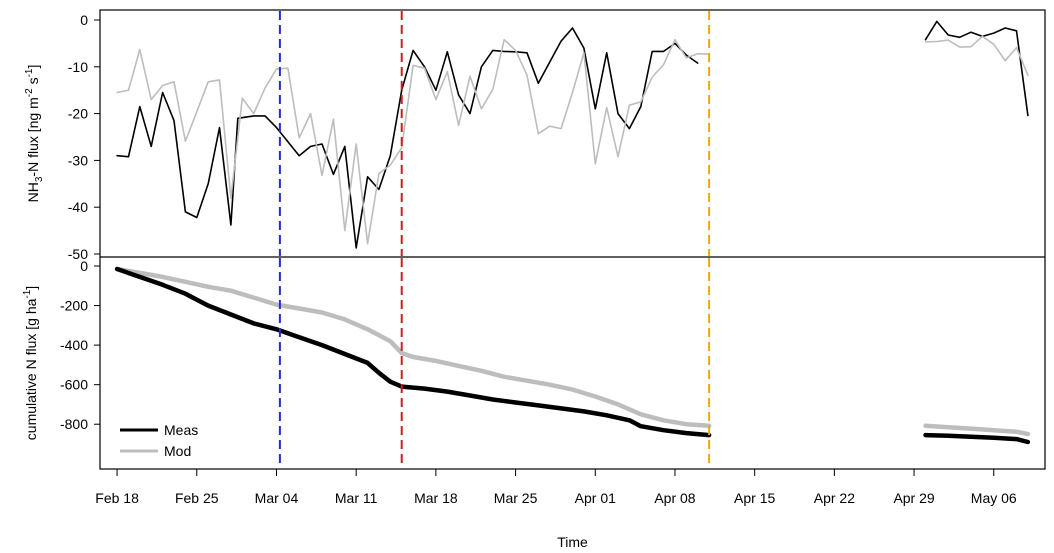  What do you see at coordinates (356, 498) in the screenshot?
I see `x-tick-label: Mar 11` at bounding box center [356, 498].